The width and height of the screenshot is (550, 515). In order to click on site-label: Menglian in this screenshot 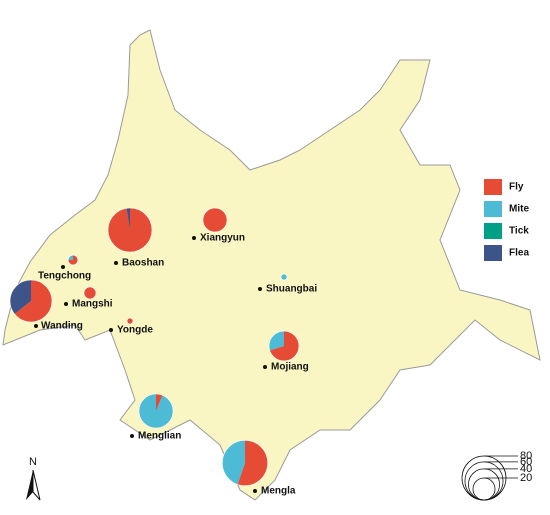, I will do `click(159, 436)`.